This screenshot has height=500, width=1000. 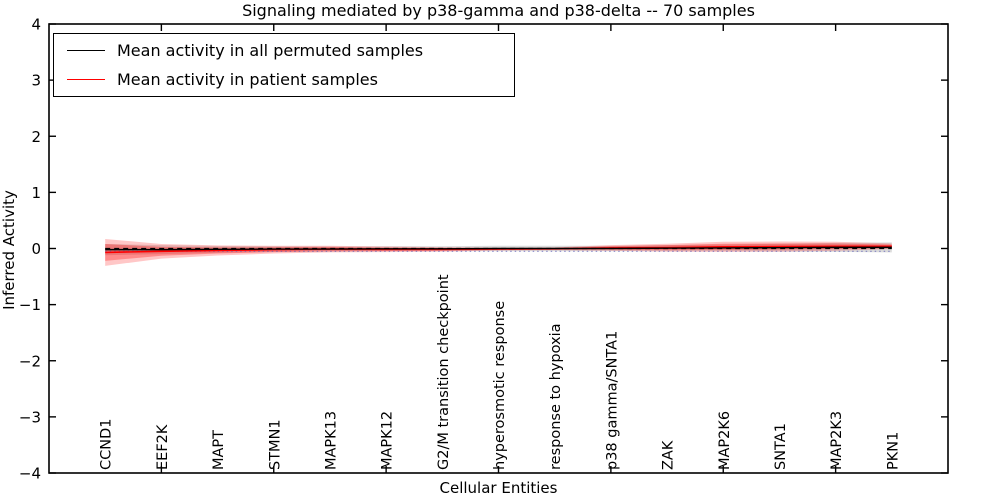 What do you see at coordinates (36, 137) in the screenshot?
I see `y-tick-label: 2` at bounding box center [36, 137].